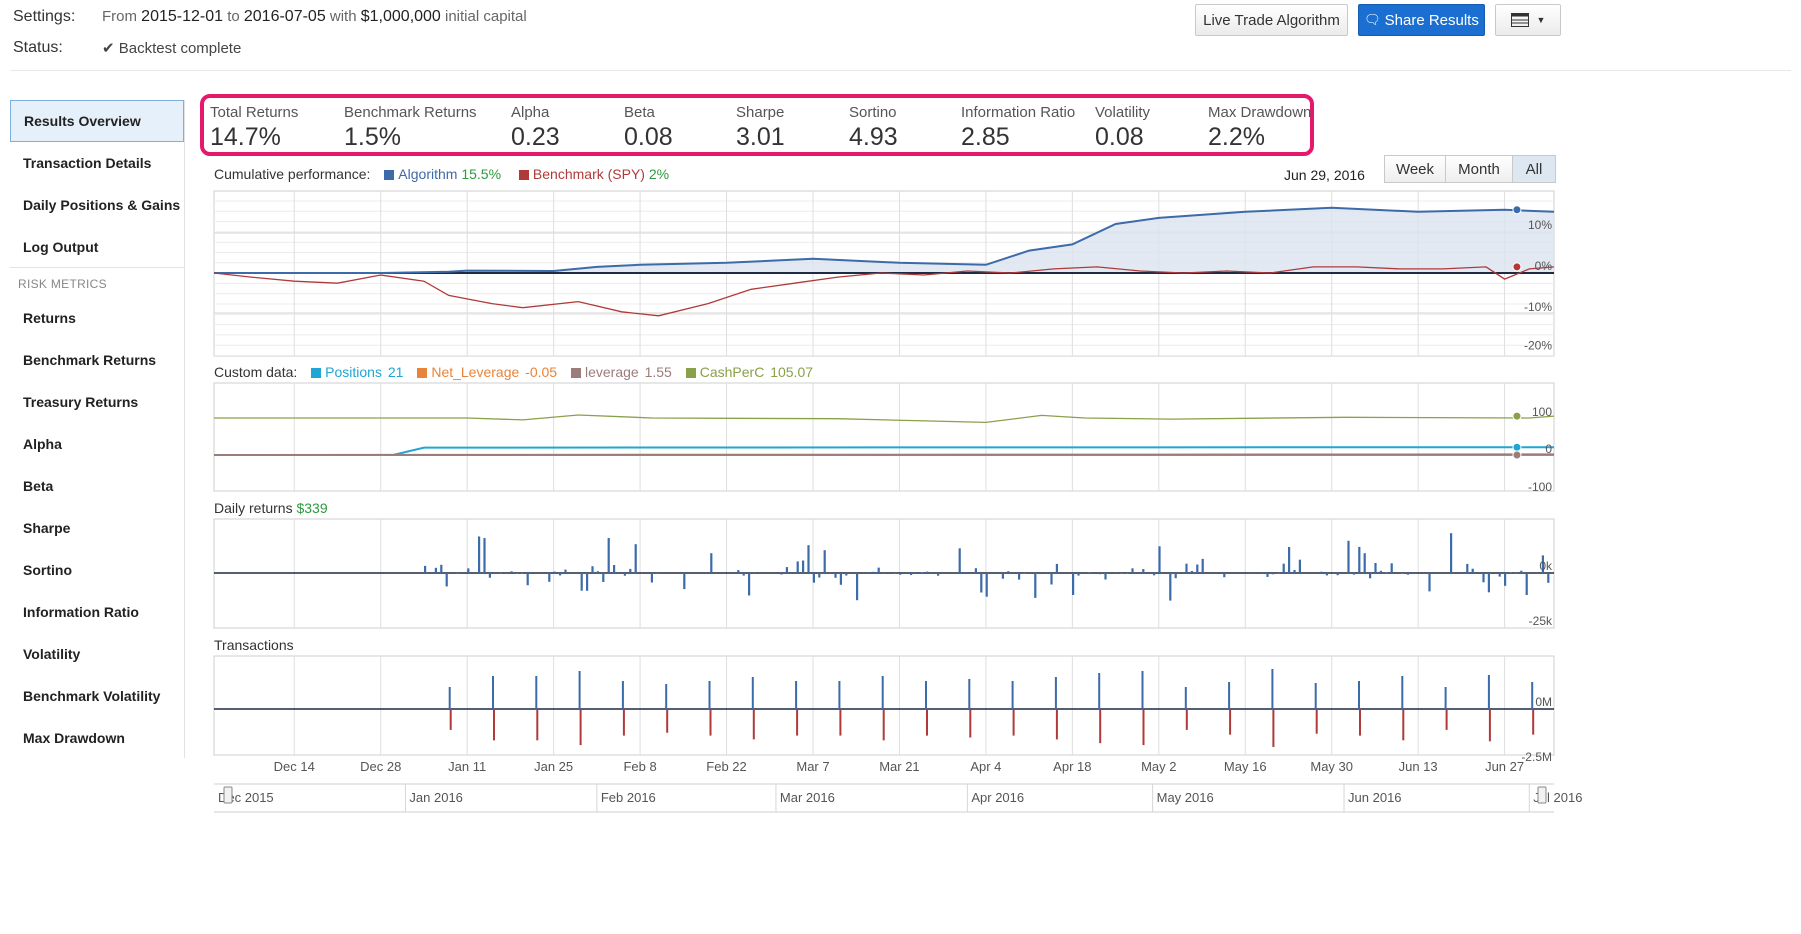 The width and height of the screenshot is (1801, 934). Describe the element at coordinates (256, 372) in the screenshot. I see `custom-data-title-text: Custom data:` at that location.